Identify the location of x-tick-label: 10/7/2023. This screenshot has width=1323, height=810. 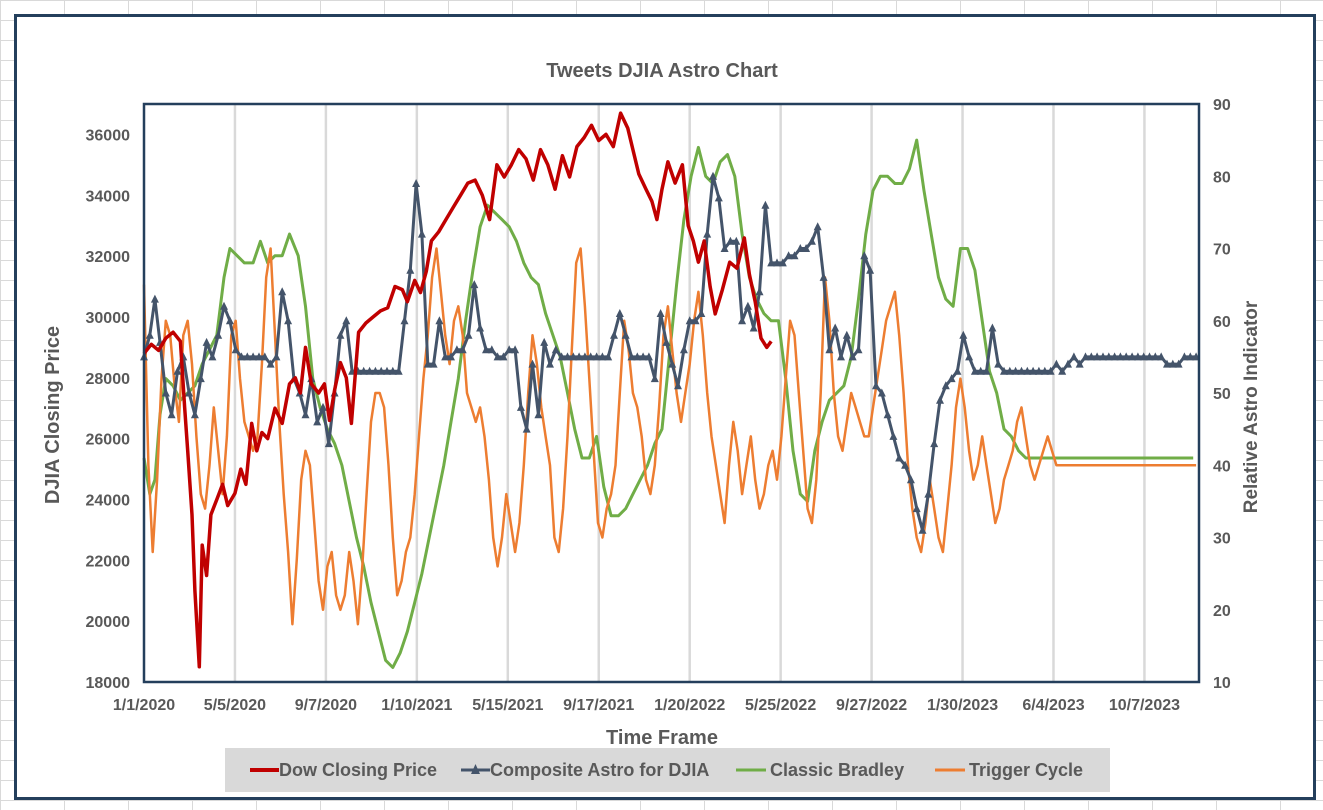
(1144, 705).